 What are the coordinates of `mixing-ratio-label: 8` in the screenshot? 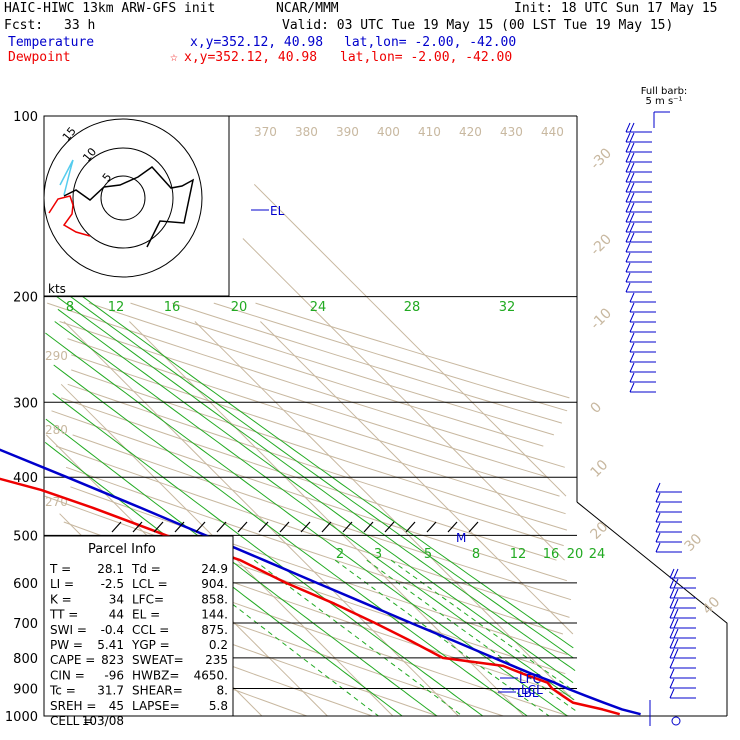 It's located at (476, 554).